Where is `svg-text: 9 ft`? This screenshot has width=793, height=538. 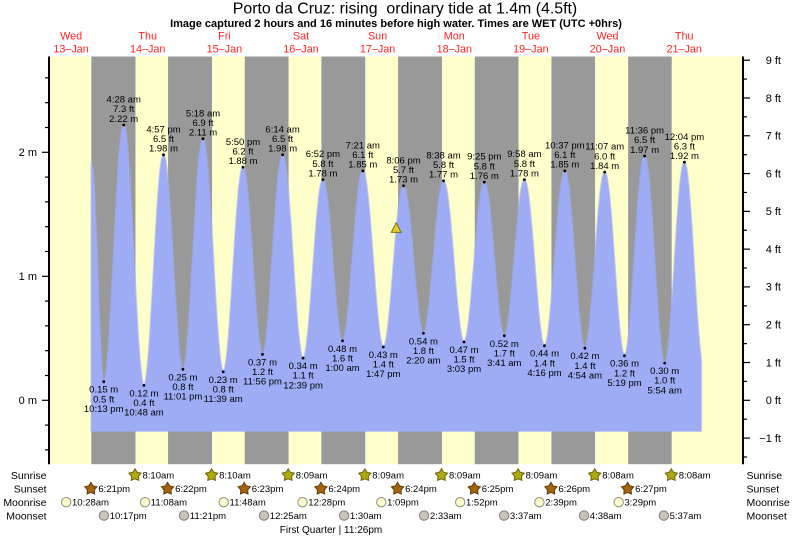 svg-text: 9 ft is located at coordinates (773, 61).